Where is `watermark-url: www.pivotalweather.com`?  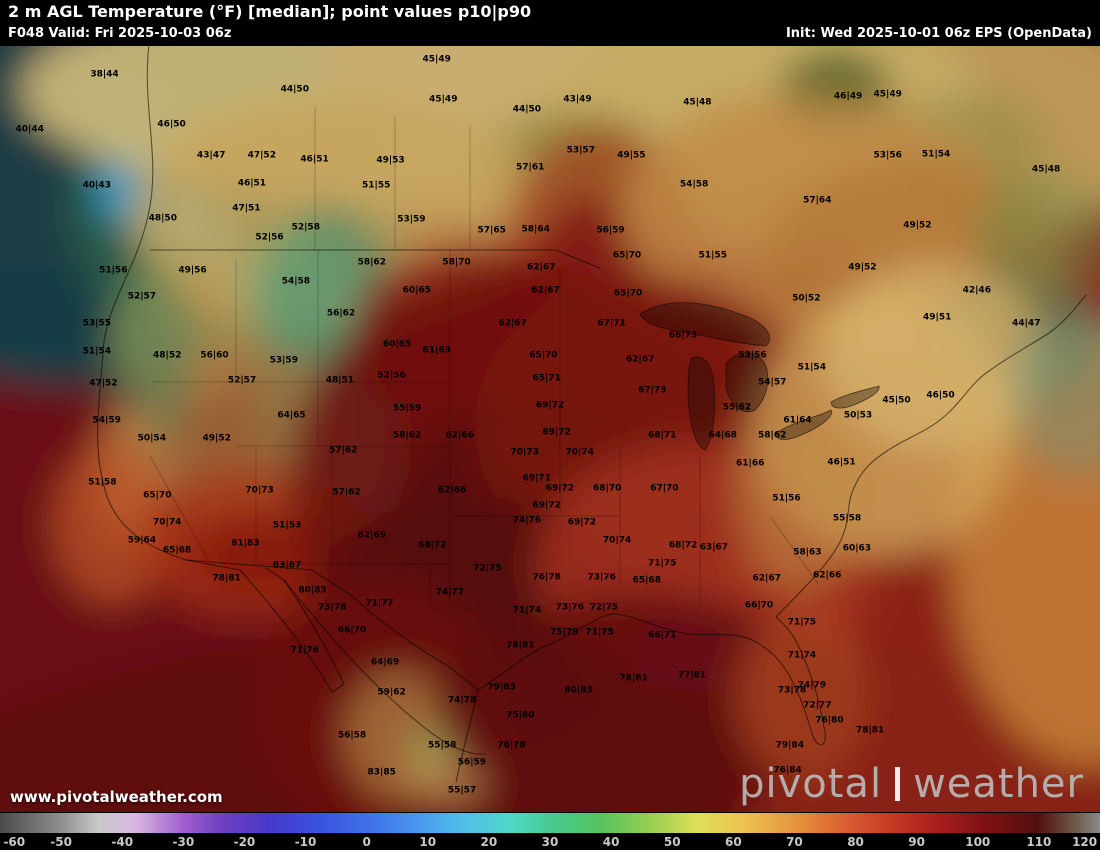 watermark-url: www.pivotalweather.com is located at coordinates (116, 797).